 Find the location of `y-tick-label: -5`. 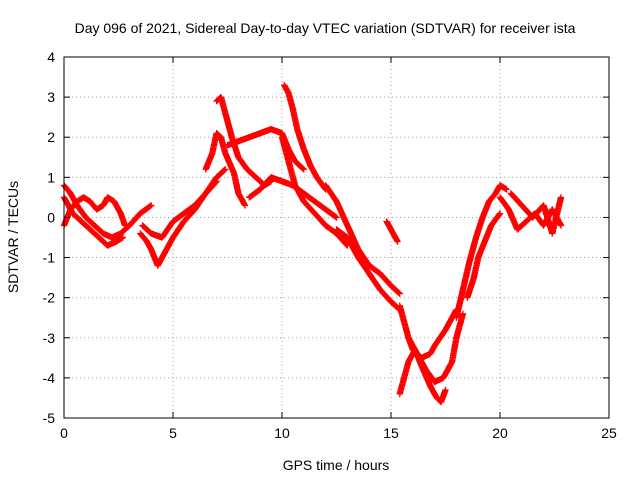

y-tick-label: -5 is located at coordinates (49, 418).